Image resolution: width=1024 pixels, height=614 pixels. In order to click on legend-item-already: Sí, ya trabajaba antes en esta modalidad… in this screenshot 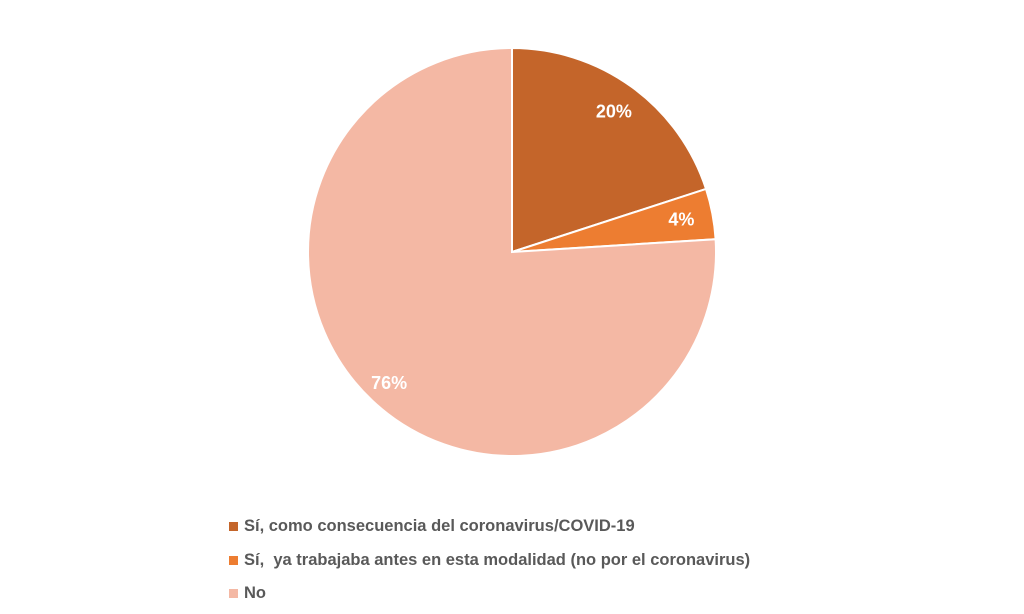, I will do `click(489, 561)`.